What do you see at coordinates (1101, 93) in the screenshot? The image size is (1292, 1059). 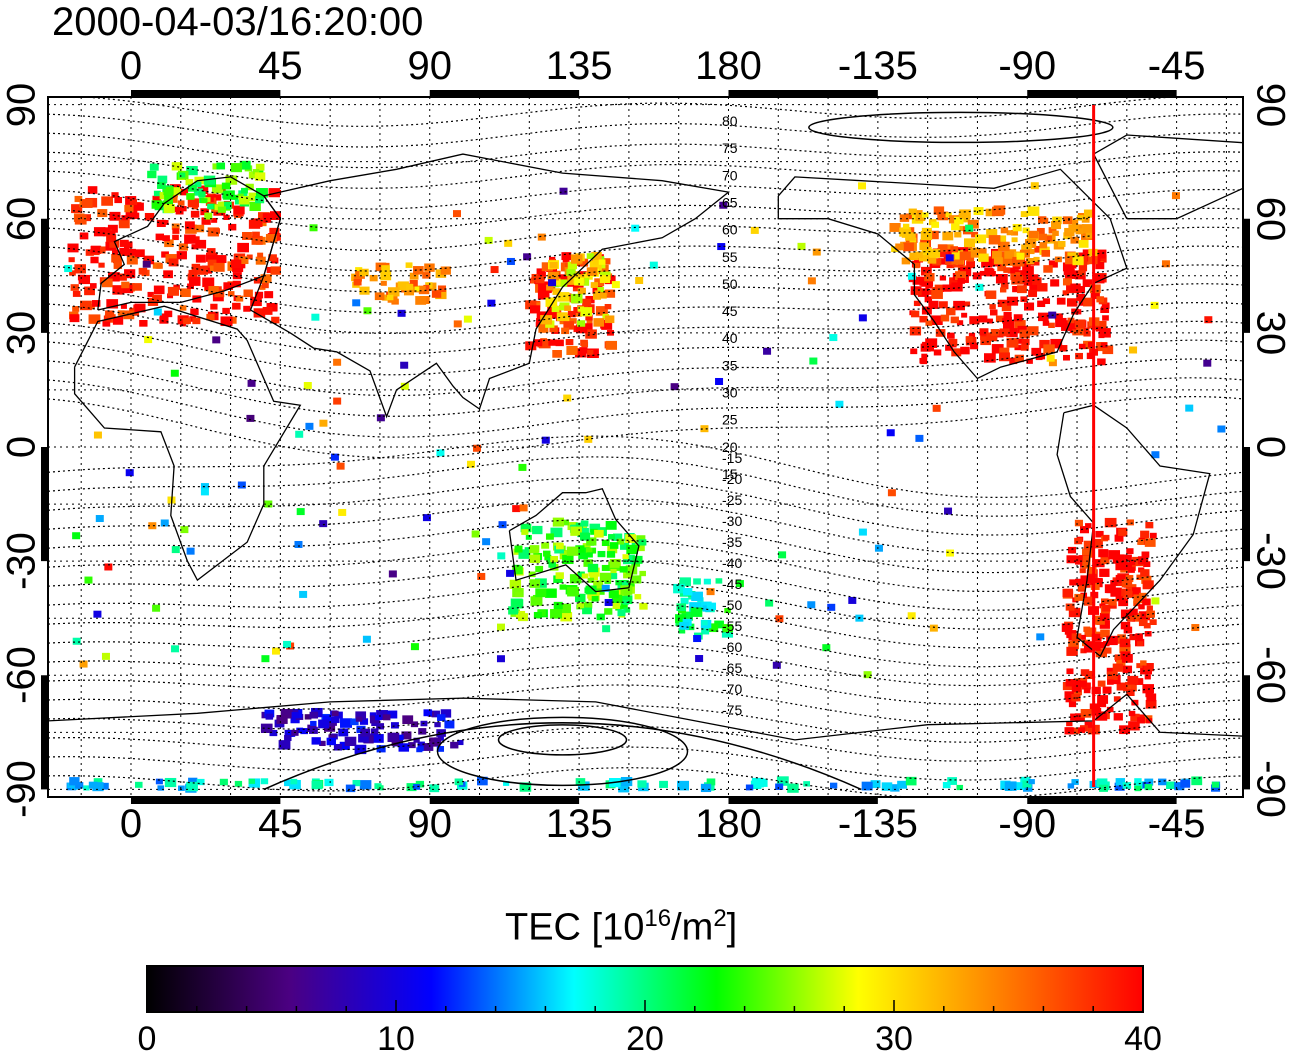 I see `frame-bar-top` at bounding box center [1101, 93].